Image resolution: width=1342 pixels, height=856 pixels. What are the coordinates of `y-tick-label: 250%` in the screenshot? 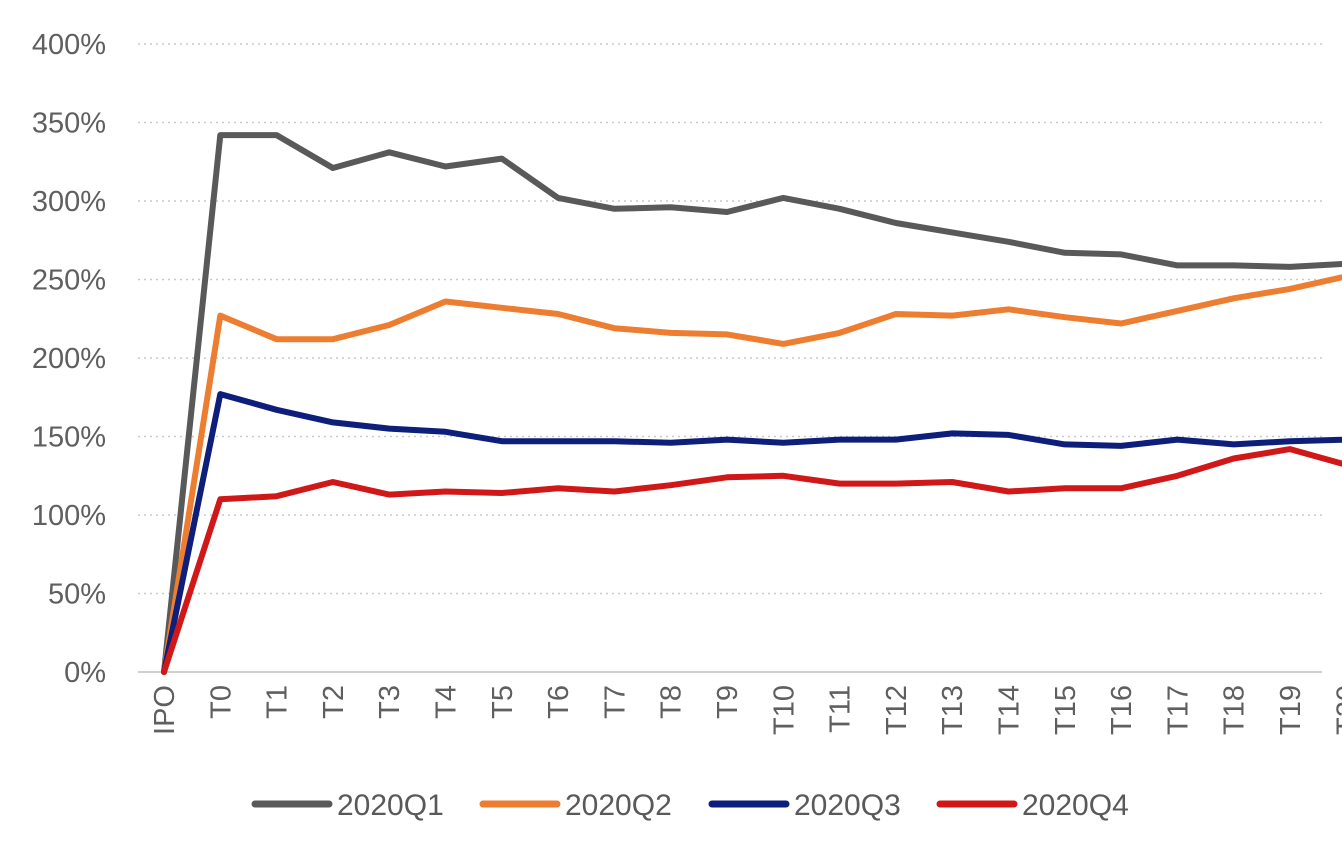 It's located at (69, 281).